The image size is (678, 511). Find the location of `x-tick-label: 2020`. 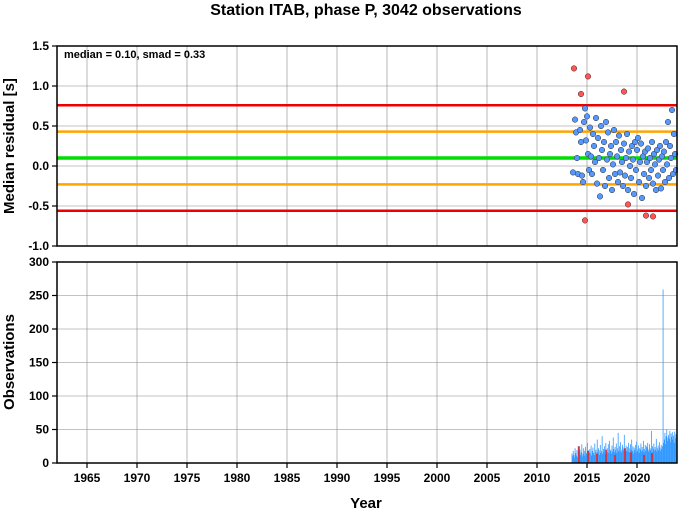

x-tick-label: 2020 is located at coordinates (637, 478).